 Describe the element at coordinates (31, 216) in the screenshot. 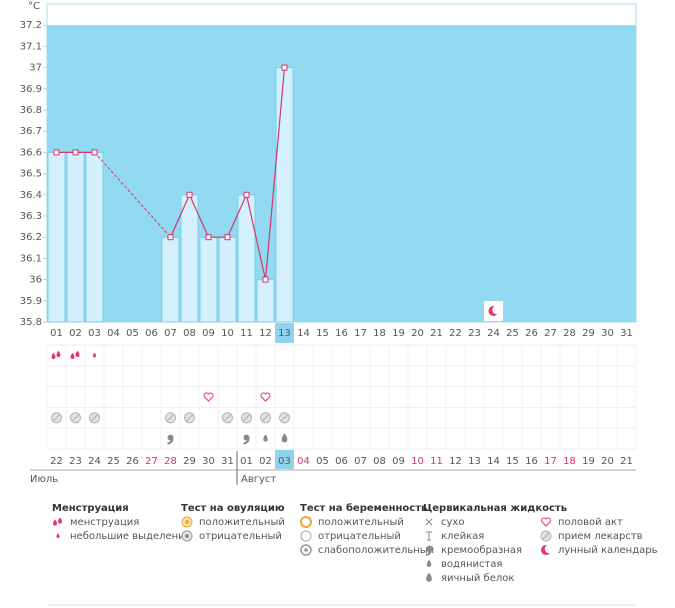

I see `y-tick-label: 36.3` at that location.